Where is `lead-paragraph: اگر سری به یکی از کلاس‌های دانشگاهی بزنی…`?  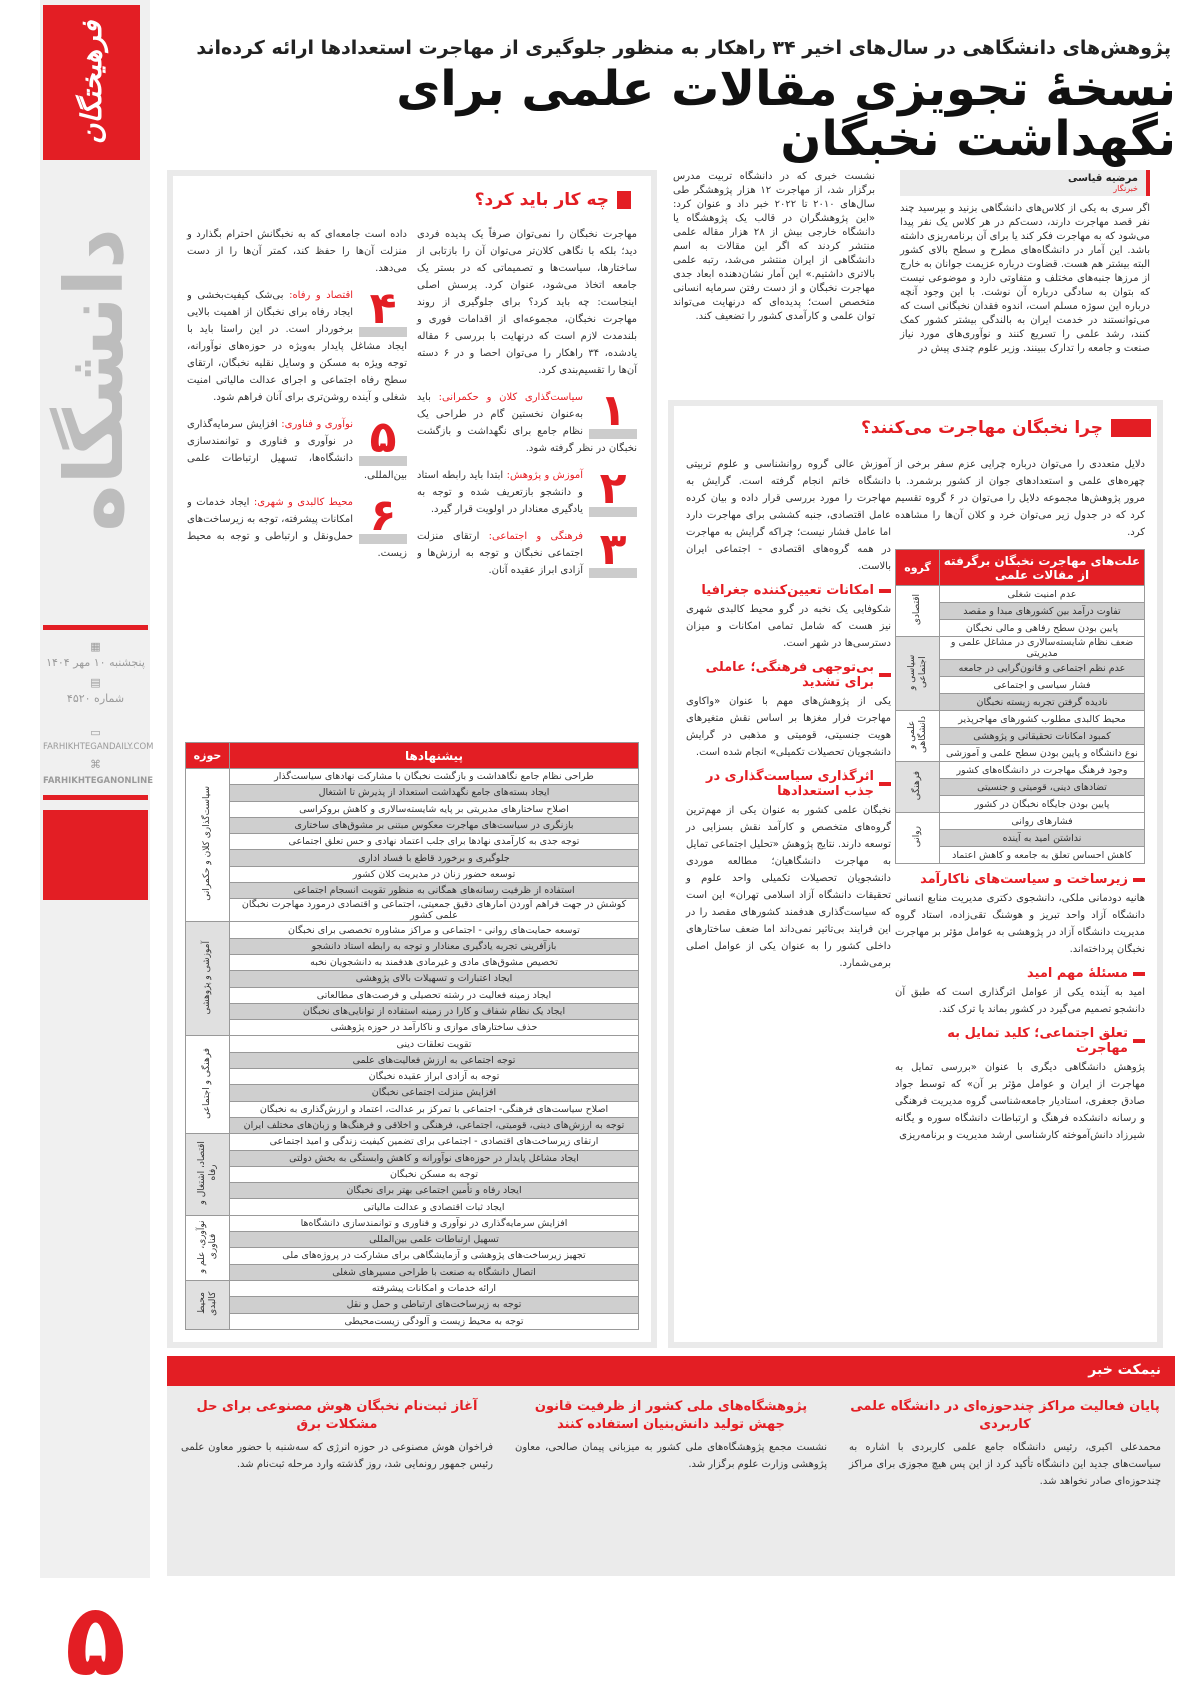
lead-paragraph: اگر سری به یکی از کلاس‌های دانشگاهی بزنی… is located at coordinates (1025, 278).